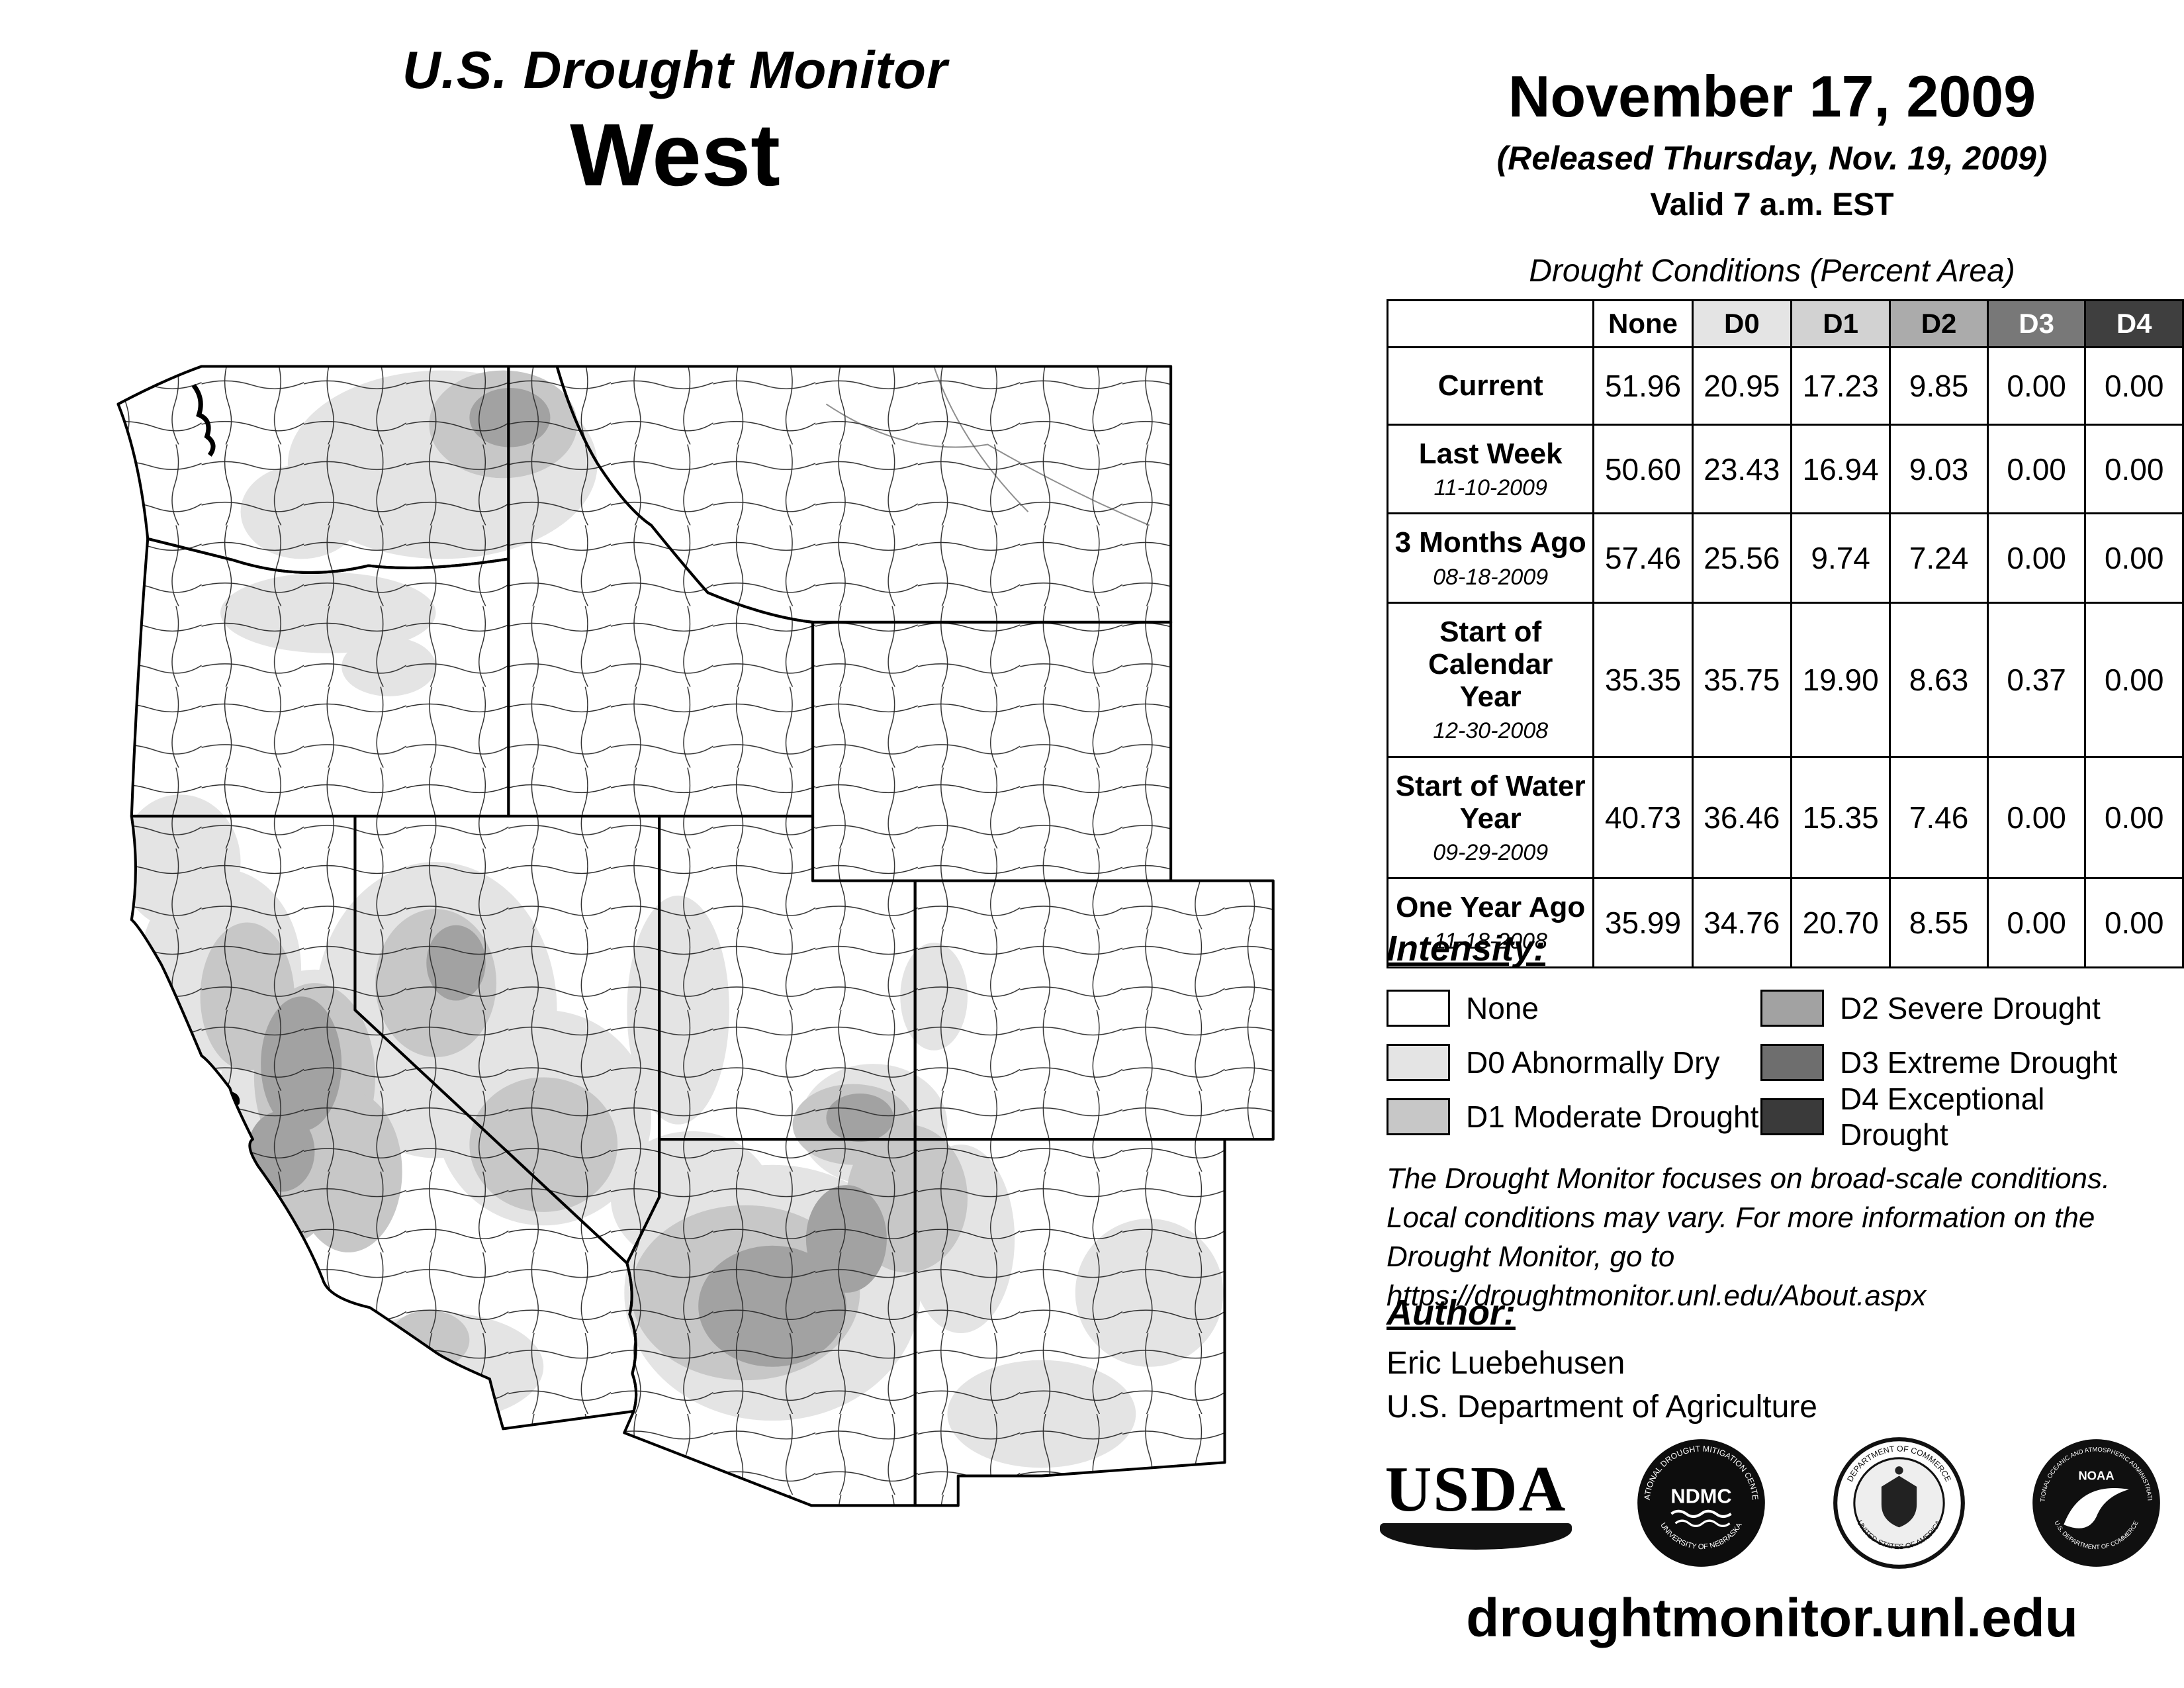  What do you see at coordinates (1491, 907) in the screenshot?
I see `row-label-text: One Year Ago` at bounding box center [1491, 907].